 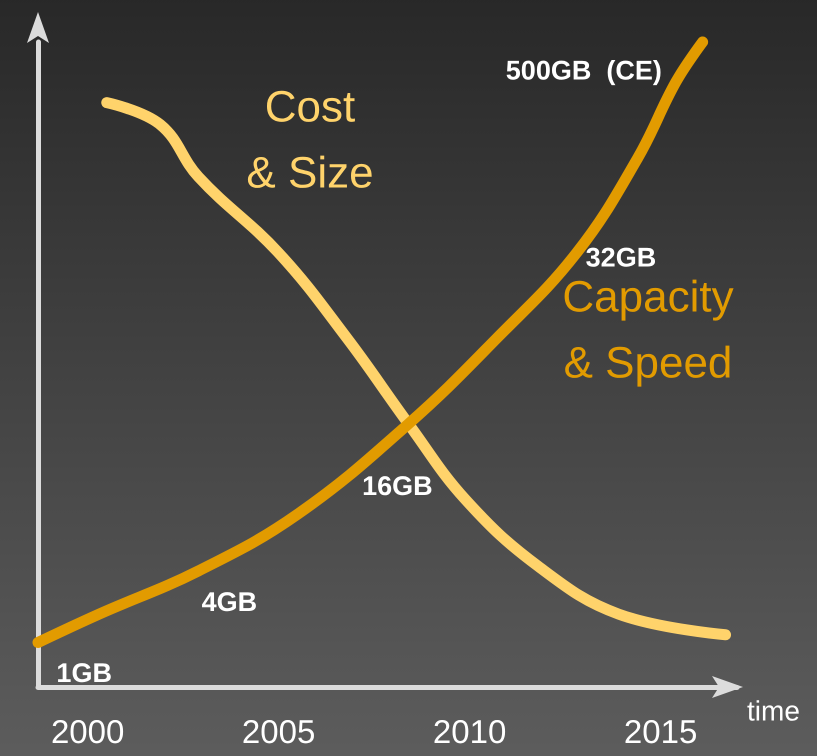 I want to click on series-label: Capacity & Speed, so click(x=648, y=330).